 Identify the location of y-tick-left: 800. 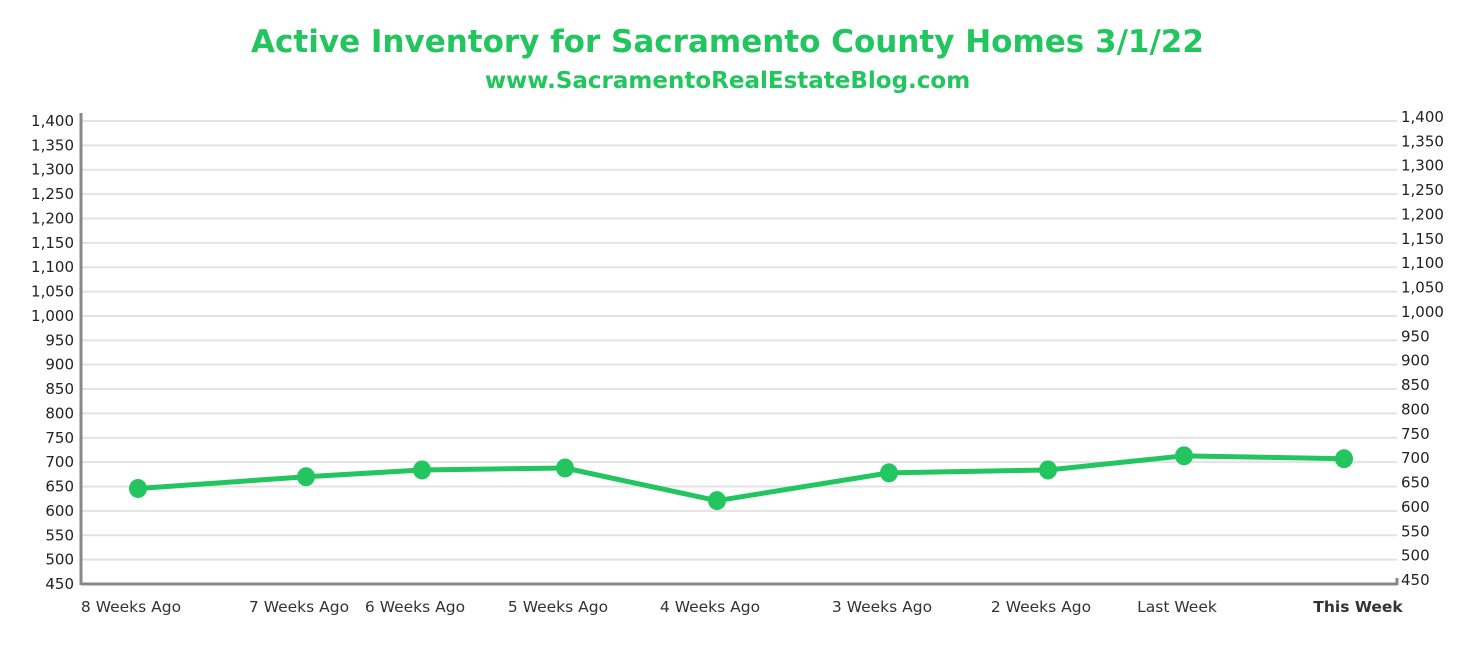
(59, 413).